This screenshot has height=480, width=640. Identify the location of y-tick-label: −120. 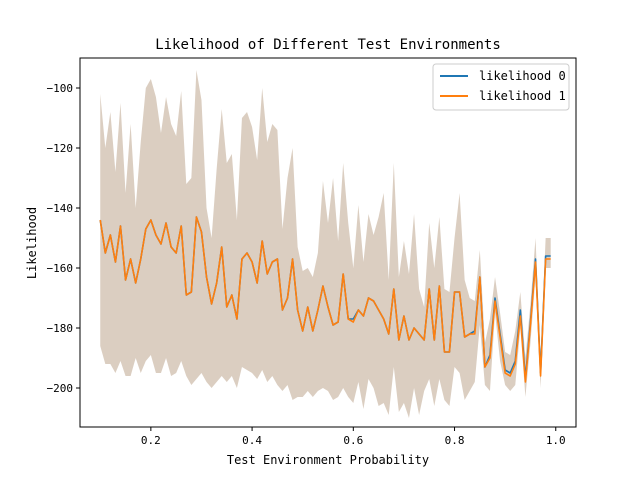
(60, 148).